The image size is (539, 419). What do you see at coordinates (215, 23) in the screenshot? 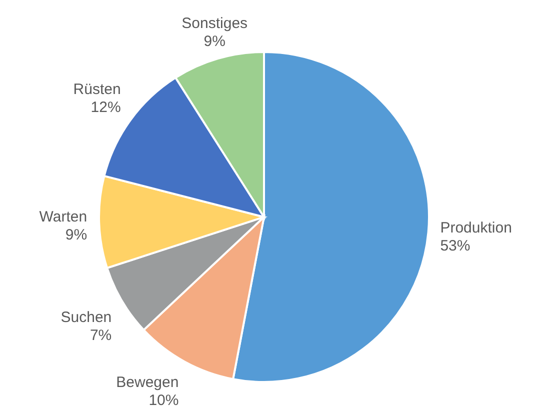
I see `slice-label: Sonstiges` at bounding box center [215, 23].